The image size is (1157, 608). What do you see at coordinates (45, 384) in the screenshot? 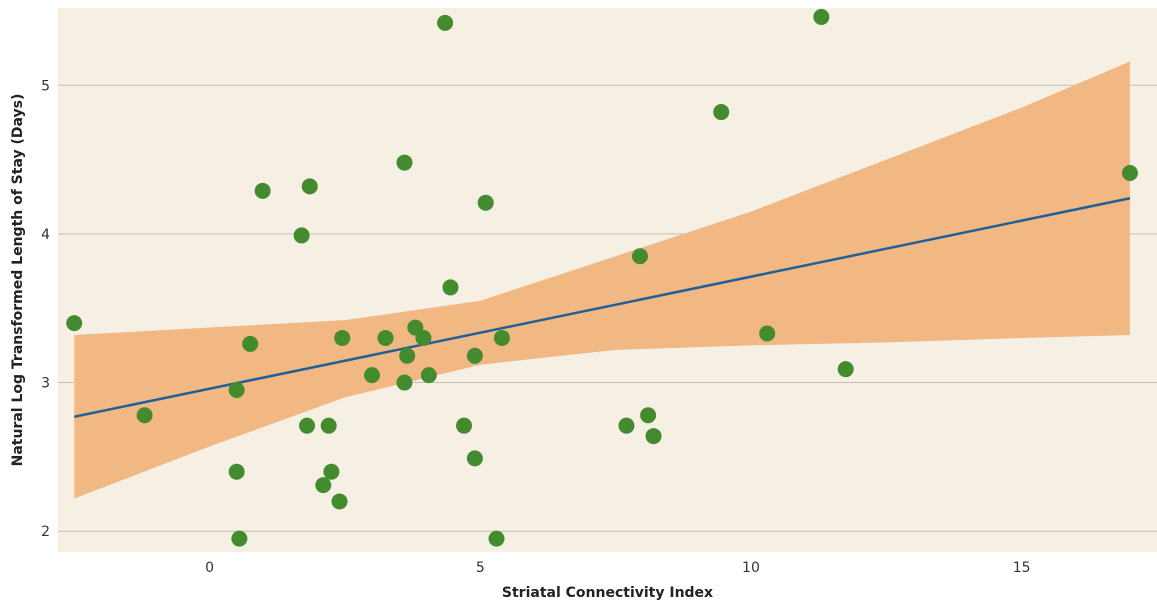
I see `y-tick-label: 3` at bounding box center [45, 384].